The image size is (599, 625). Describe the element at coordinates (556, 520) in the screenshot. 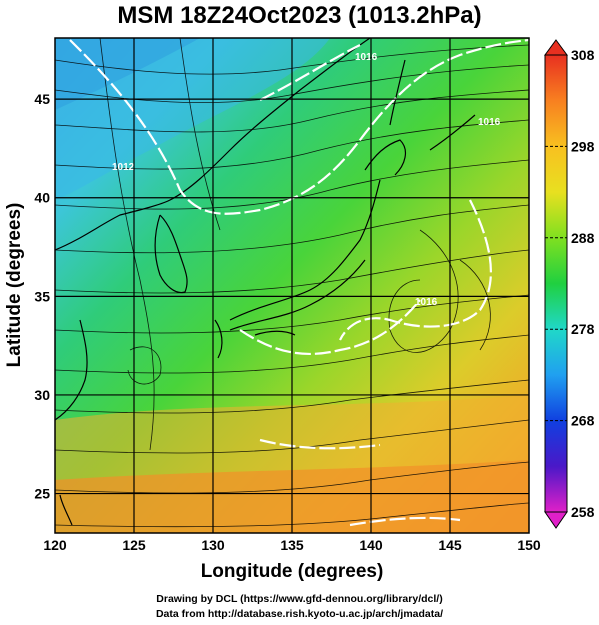

I see `colorbar-bottom-arrow` at that location.